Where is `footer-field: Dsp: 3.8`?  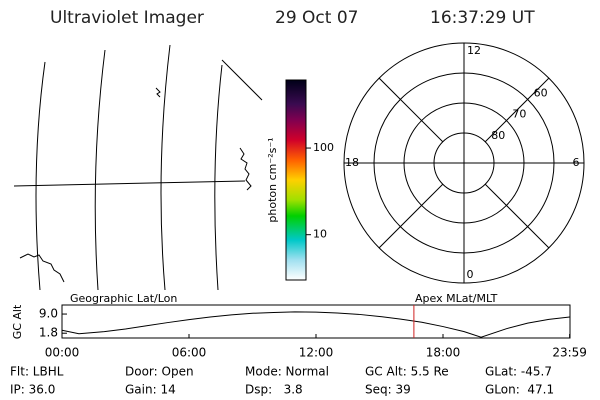
footer-field: Dsp: 3.8 is located at coordinates (274, 390).